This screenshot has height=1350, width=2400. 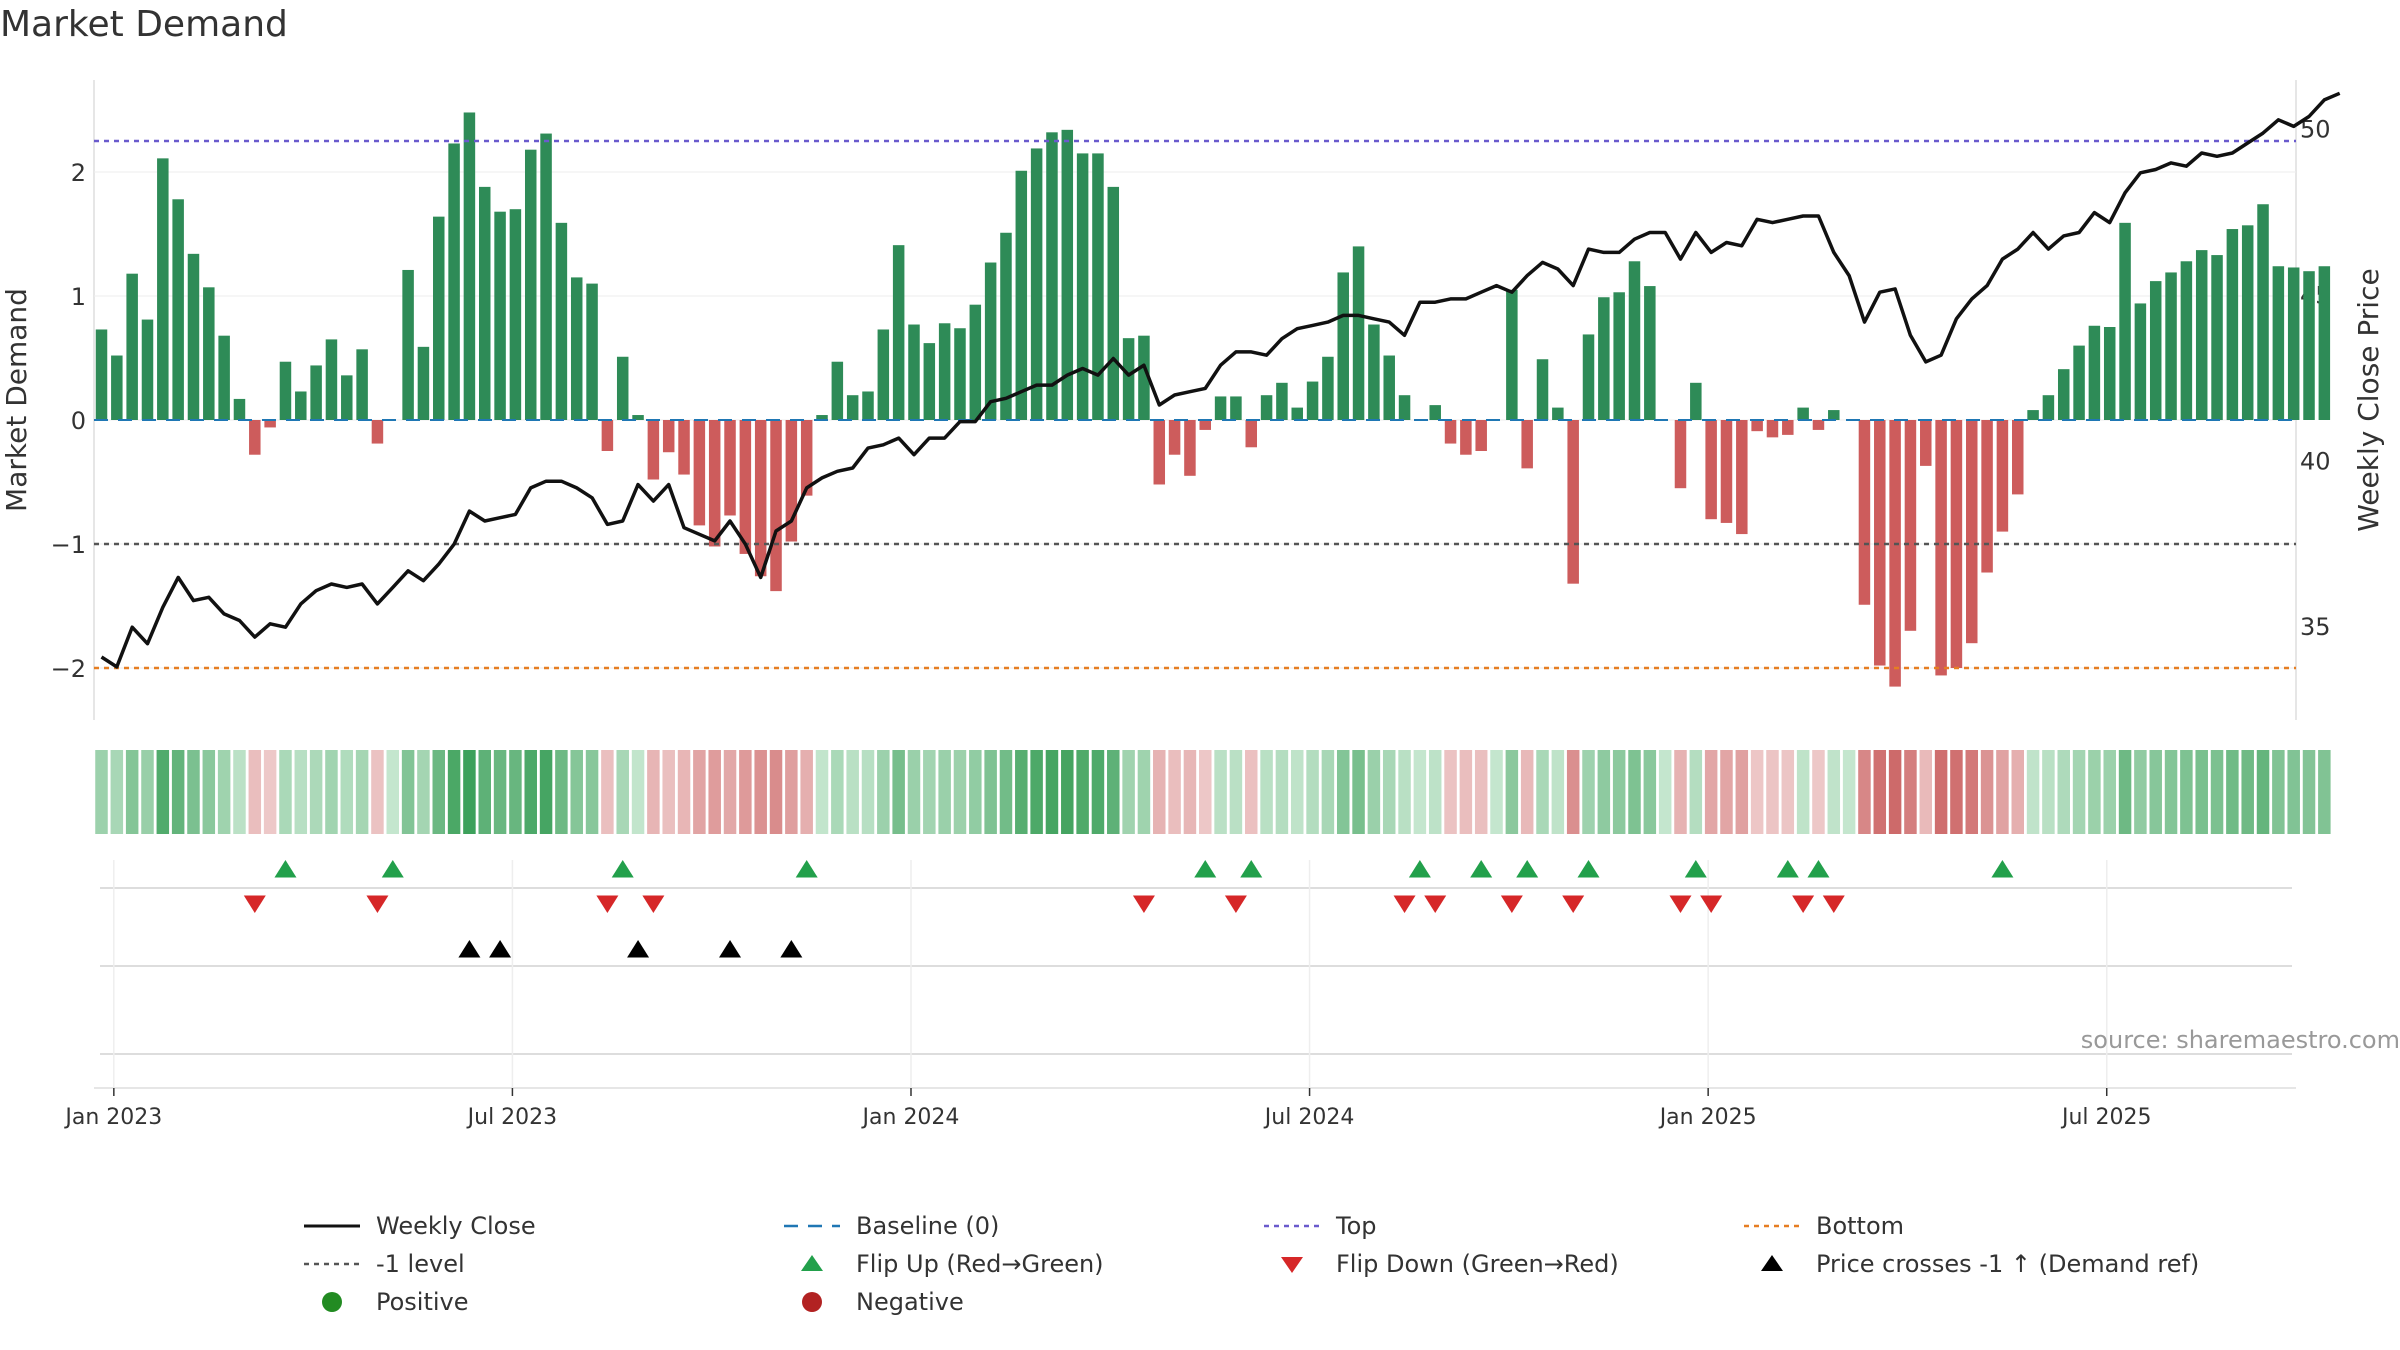 What do you see at coordinates (942, 1264) in the screenshot?
I see `legend-flip-up: Flip Up (Red→Green)` at bounding box center [942, 1264].